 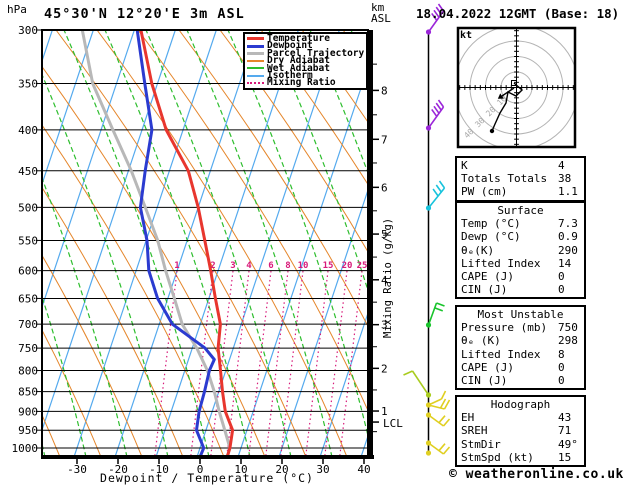 What do you see at coordinates (176, 266) in the screenshot?
I see `mixing-ratio-label: 1` at bounding box center [176, 266].